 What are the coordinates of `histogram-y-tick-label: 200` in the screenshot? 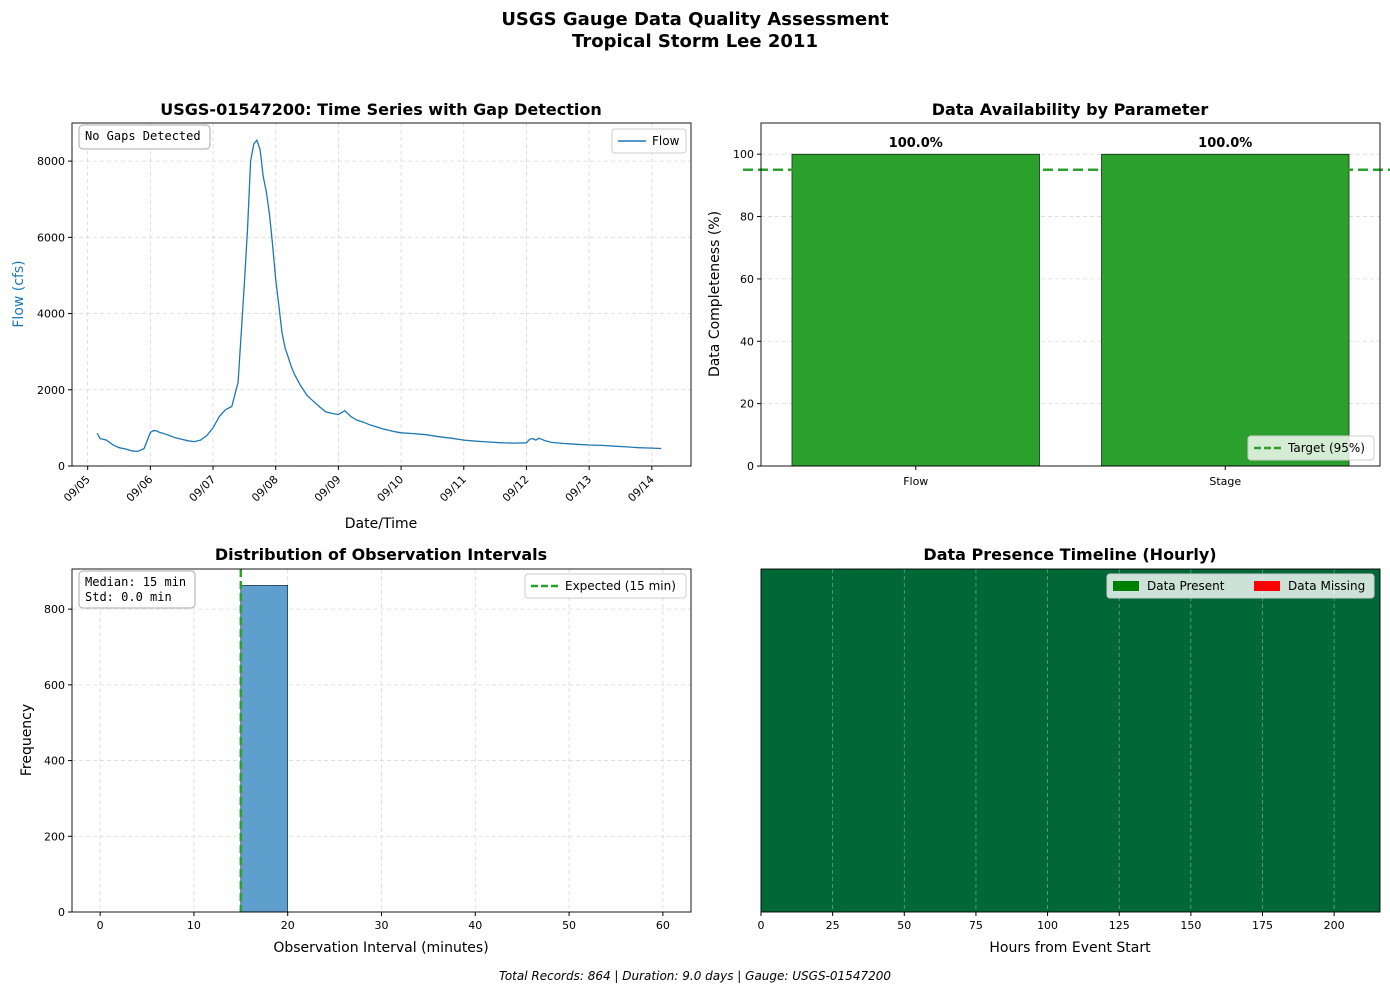 It's located at (54, 836).